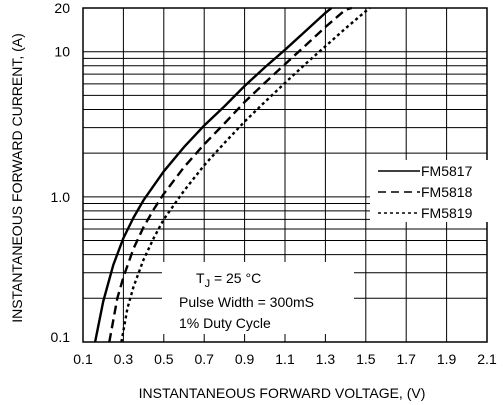 This screenshot has height=405, width=503. What do you see at coordinates (228, 280) in the screenshot?
I see `annotation-line-1: TJ = 25 °C` at bounding box center [228, 280].